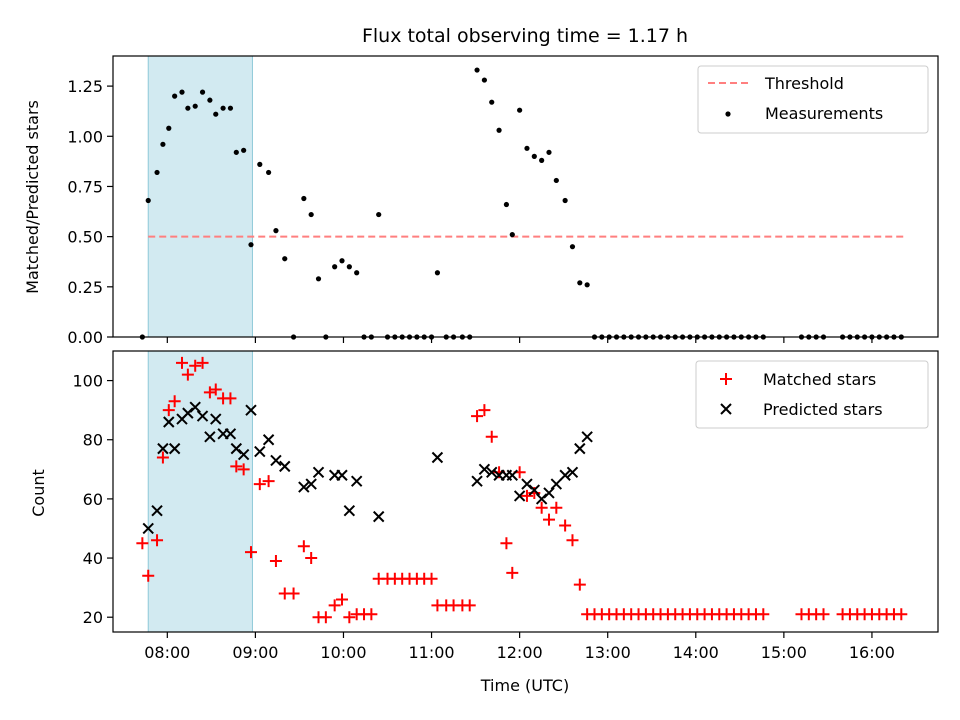 The image size is (960, 720). I want to click on bottom-y-tick-label: 40, so click(93, 558).